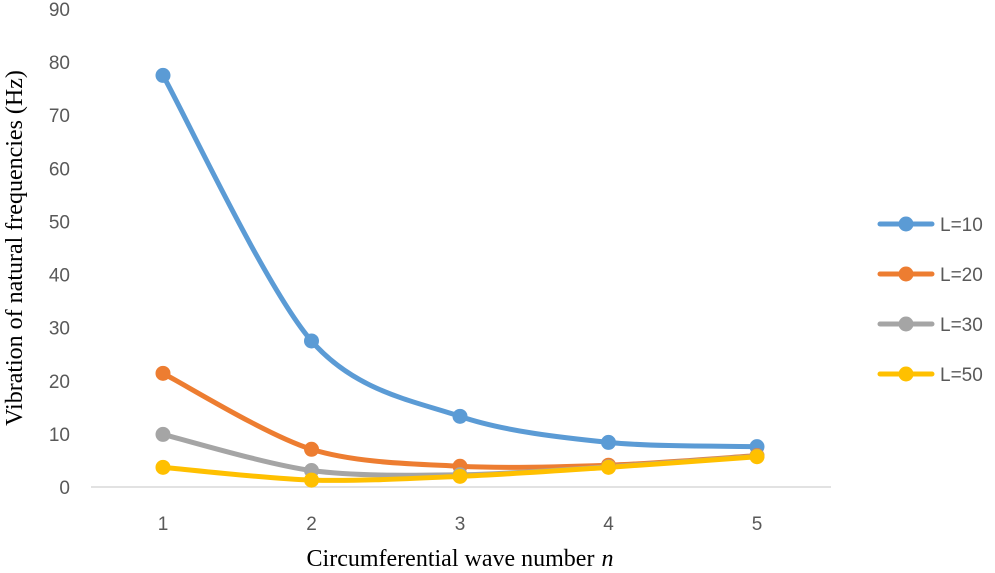 The width and height of the screenshot is (995, 573). I want to click on x-axis-tick-labels: 1 2 3 4 5, so click(460, 524).